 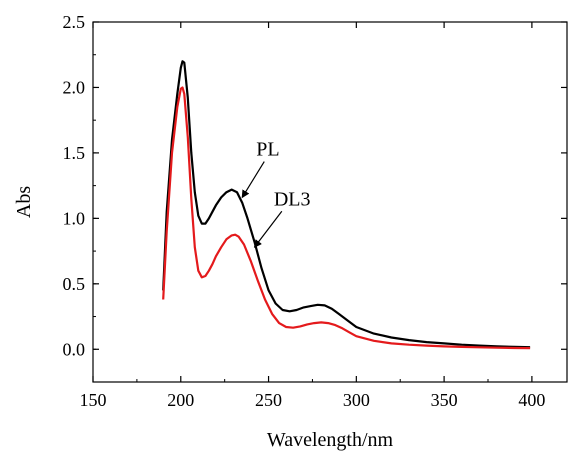 What do you see at coordinates (268, 400) in the screenshot?
I see `x-tick-label: 250` at bounding box center [268, 400].